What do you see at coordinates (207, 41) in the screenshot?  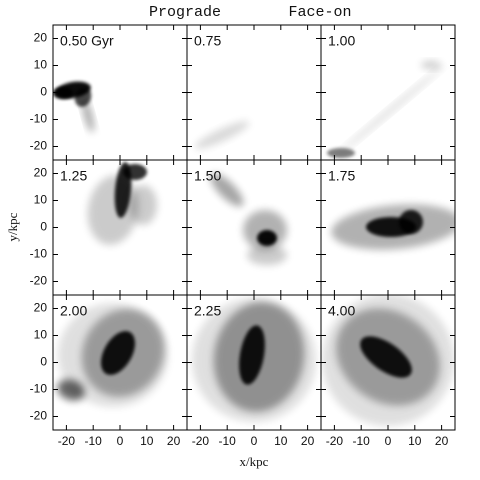 I see `panel-label: 0.75` at bounding box center [207, 41].